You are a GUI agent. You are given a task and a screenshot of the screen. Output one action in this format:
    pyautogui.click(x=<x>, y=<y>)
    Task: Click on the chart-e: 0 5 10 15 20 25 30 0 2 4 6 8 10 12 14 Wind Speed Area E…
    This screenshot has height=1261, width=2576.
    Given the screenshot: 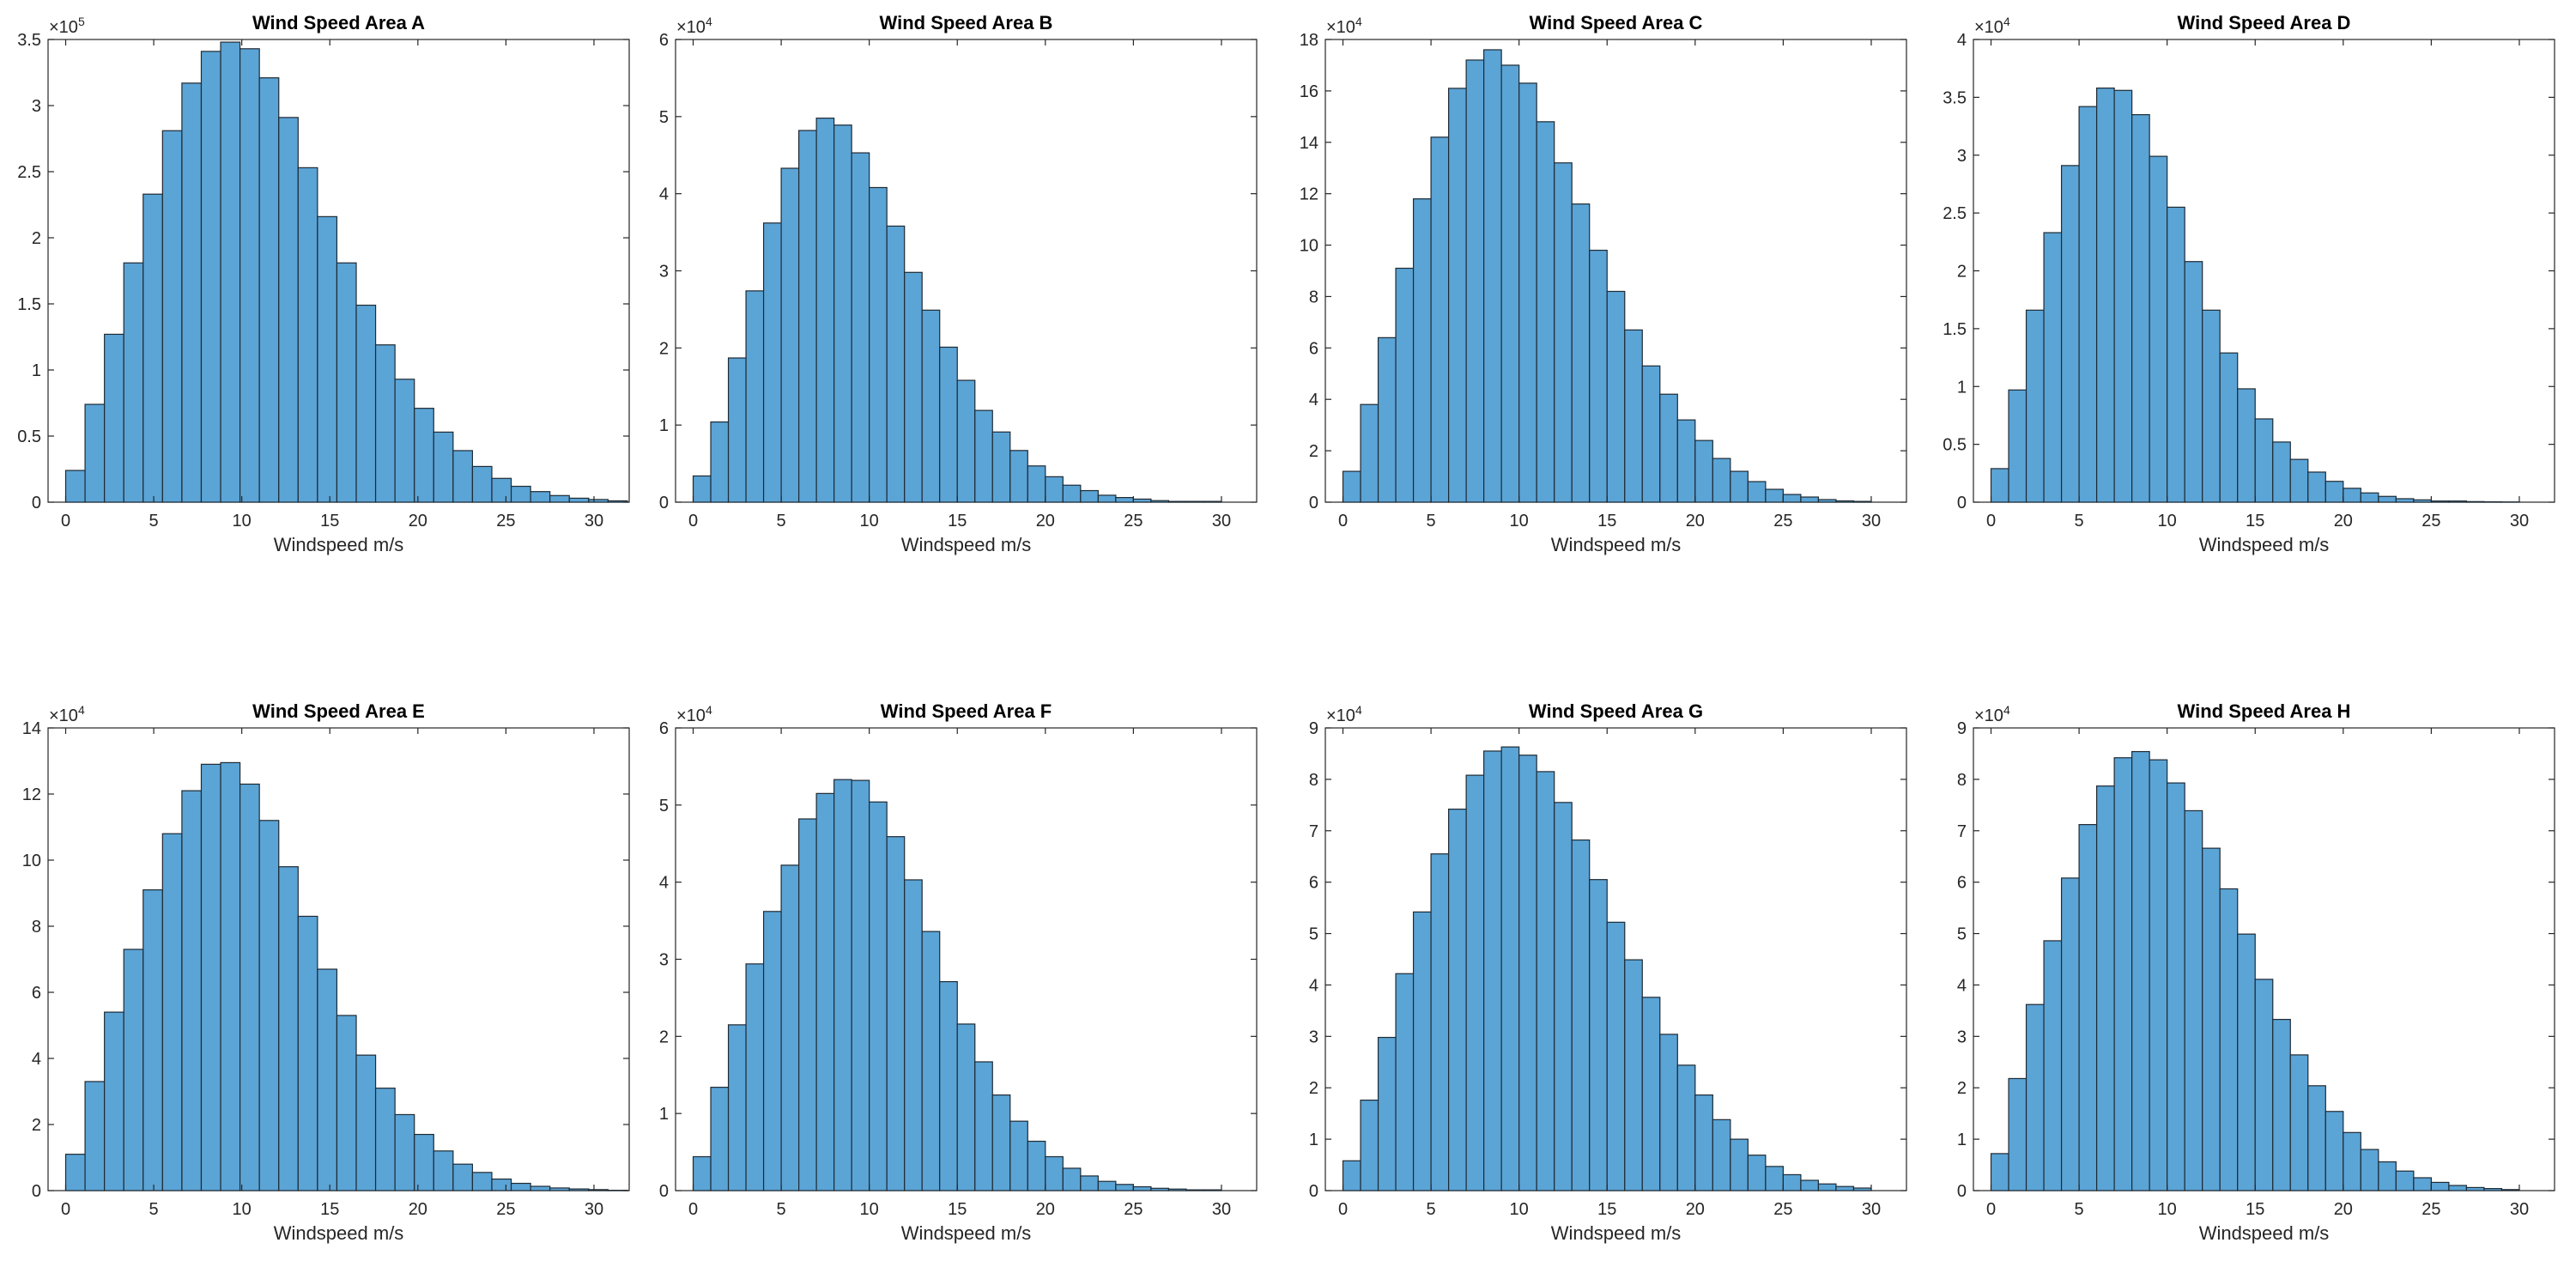 What is the action you would take?
    pyautogui.click(x=326, y=972)
    